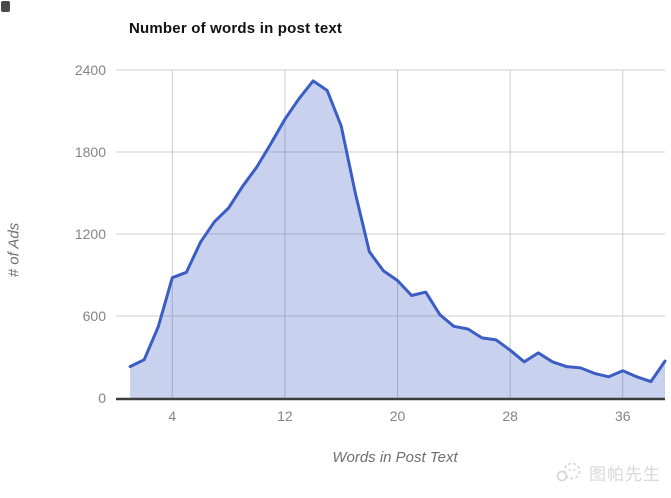 The image size is (671, 498). Describe the element at coordinates (623, 416) in the screenshot. I see `x-tick-label: 36` at that location.